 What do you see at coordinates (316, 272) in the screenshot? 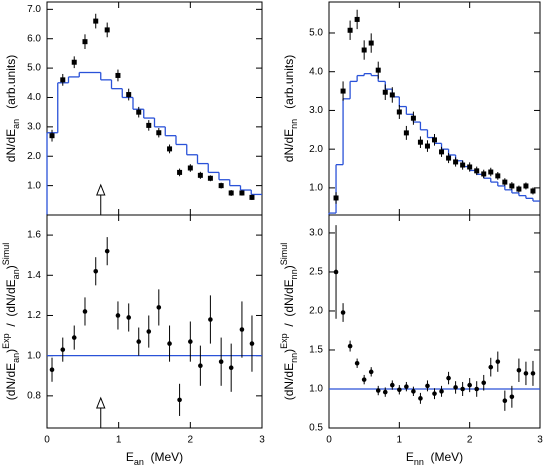
I see `y-tick-label: 2.5` at bounding box center [316, 272].